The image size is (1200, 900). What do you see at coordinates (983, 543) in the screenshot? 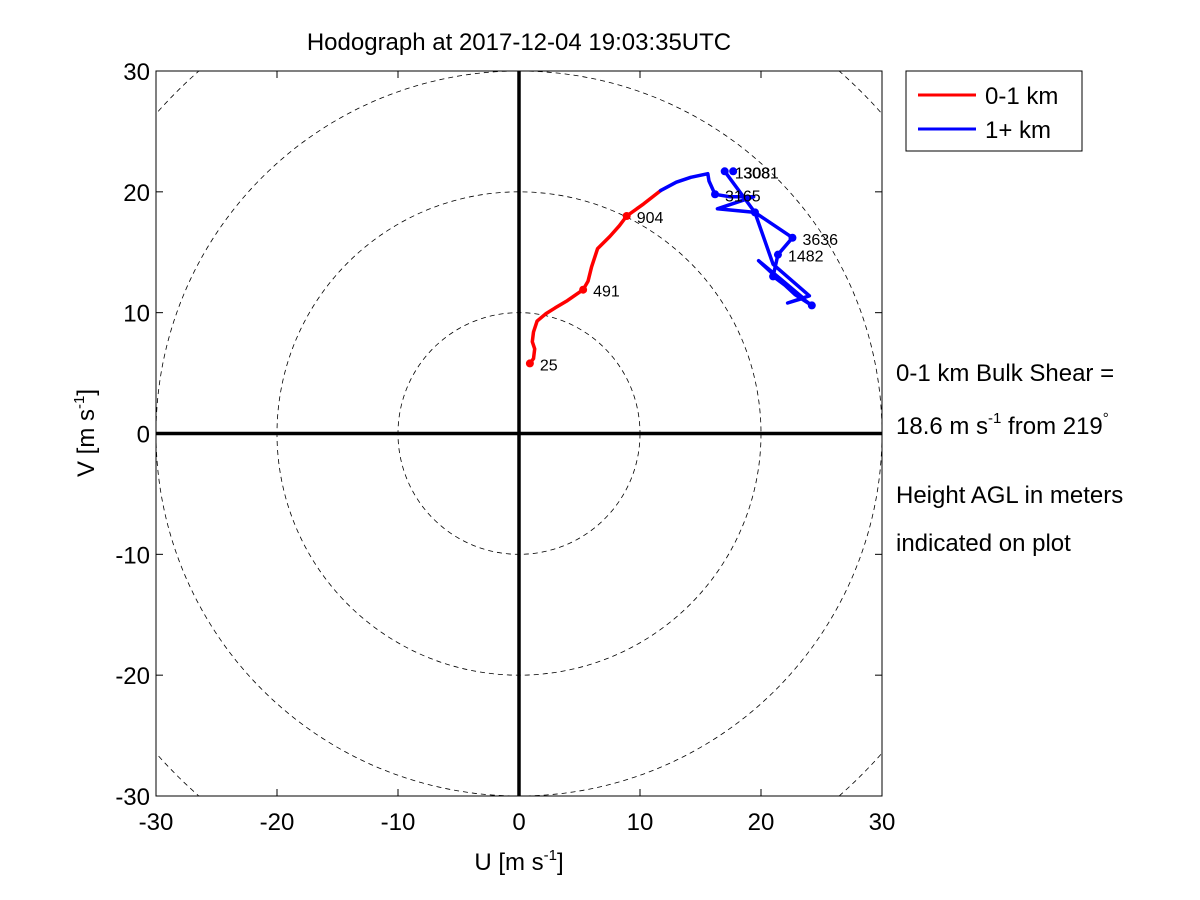
I see `height-note-line2: indicated on plot` at bounding box center [983, 543].